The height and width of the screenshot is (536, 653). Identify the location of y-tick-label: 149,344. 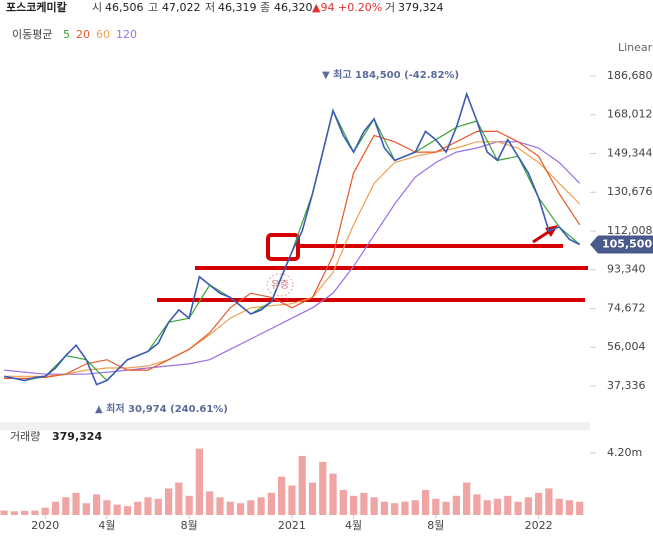
(630, 152).